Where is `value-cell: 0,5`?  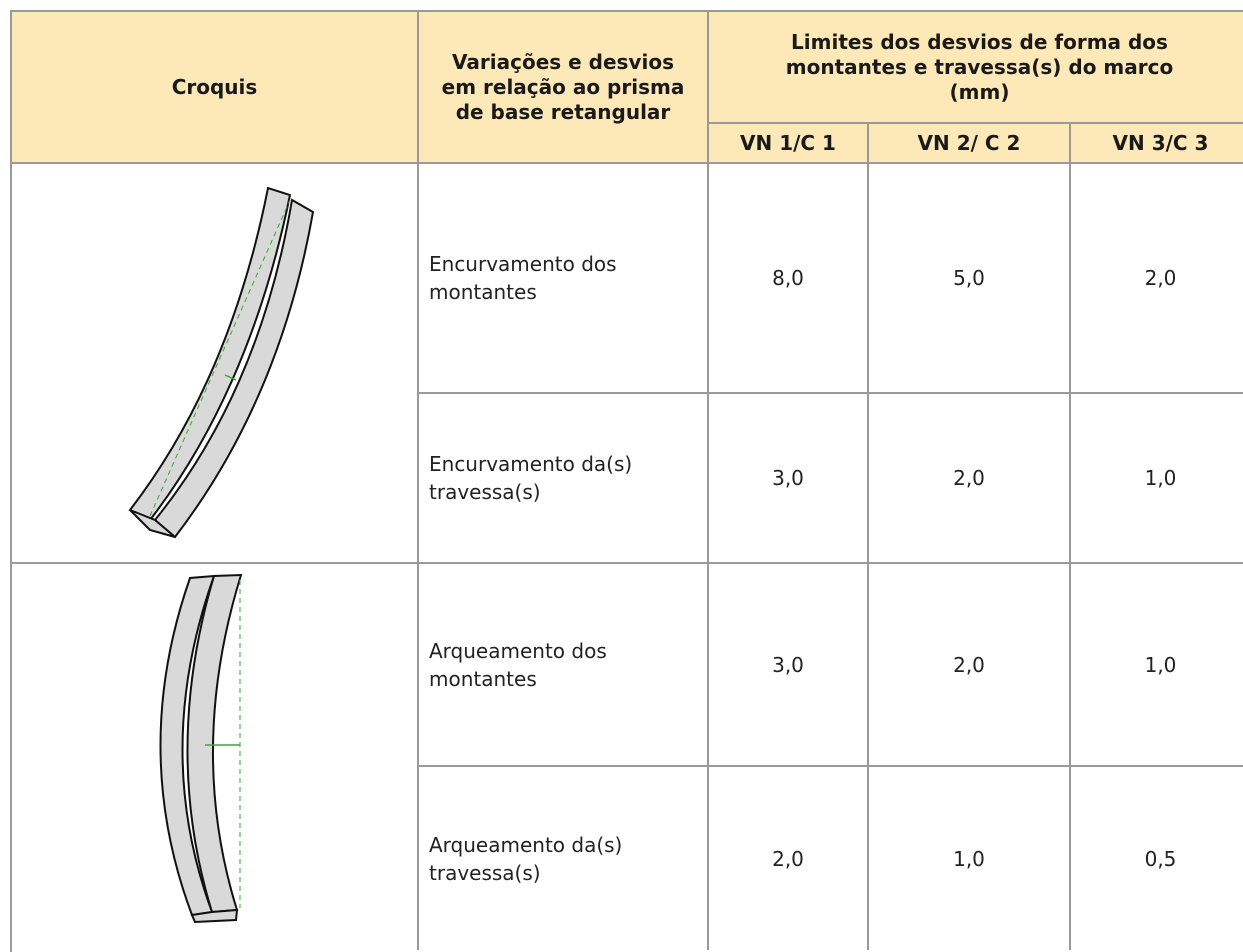
value-cell: 0,5 is located at coordinates (1156, 857).